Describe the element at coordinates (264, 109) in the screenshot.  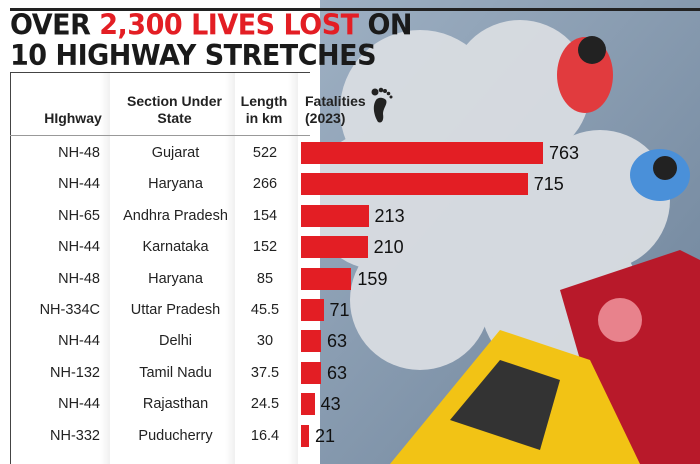
I see `header-length: Length in km` at that location.